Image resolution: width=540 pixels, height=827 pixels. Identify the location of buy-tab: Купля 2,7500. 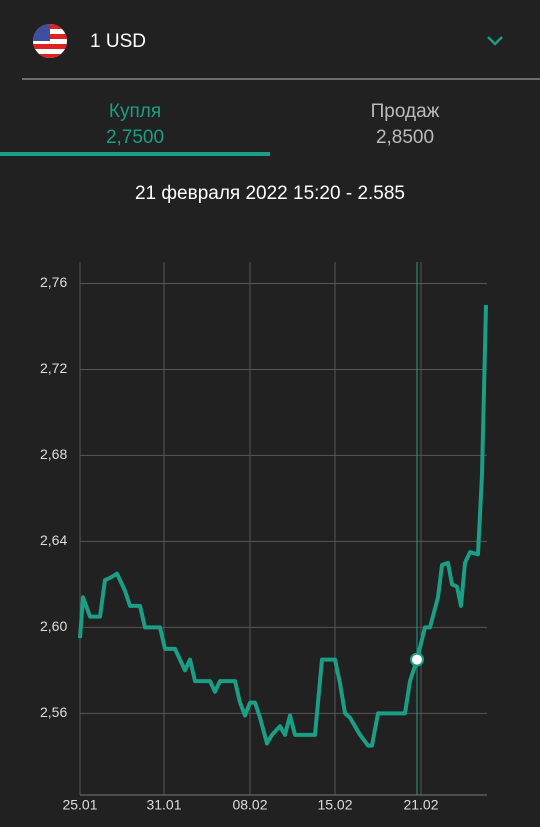
(135, 128).